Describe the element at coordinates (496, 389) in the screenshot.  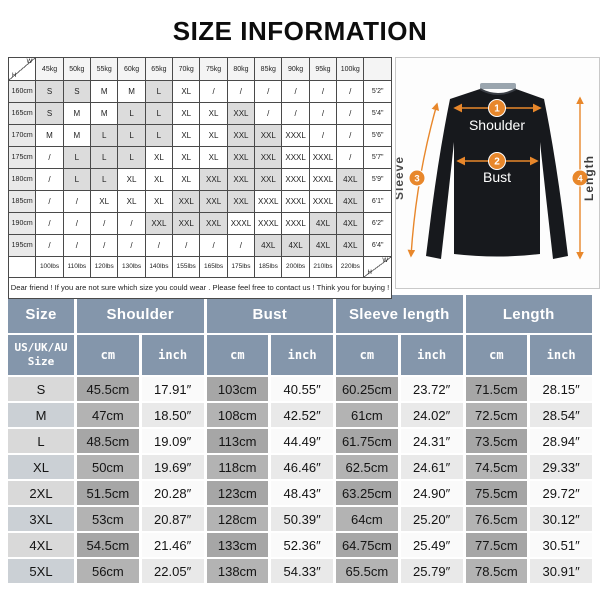
I see `cm-value-cell: 71.5cm` at that location.